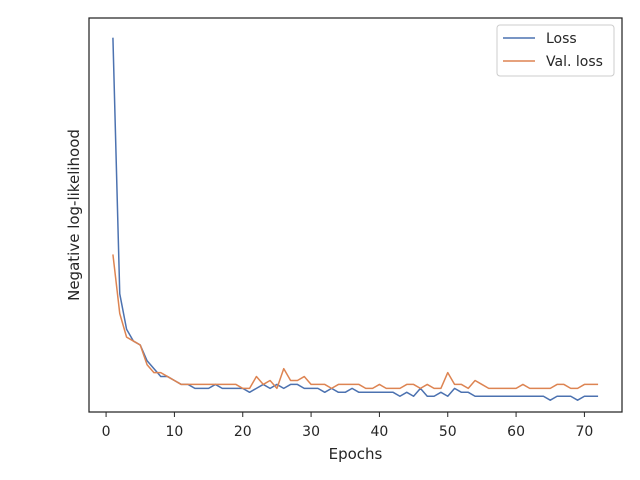 The width and height of the screenshot is (640, 480). What do you see at coordinates (356, 454) in the screenshot?
I see `x-axis-label: Epochs` at bounding box center [356, 454].